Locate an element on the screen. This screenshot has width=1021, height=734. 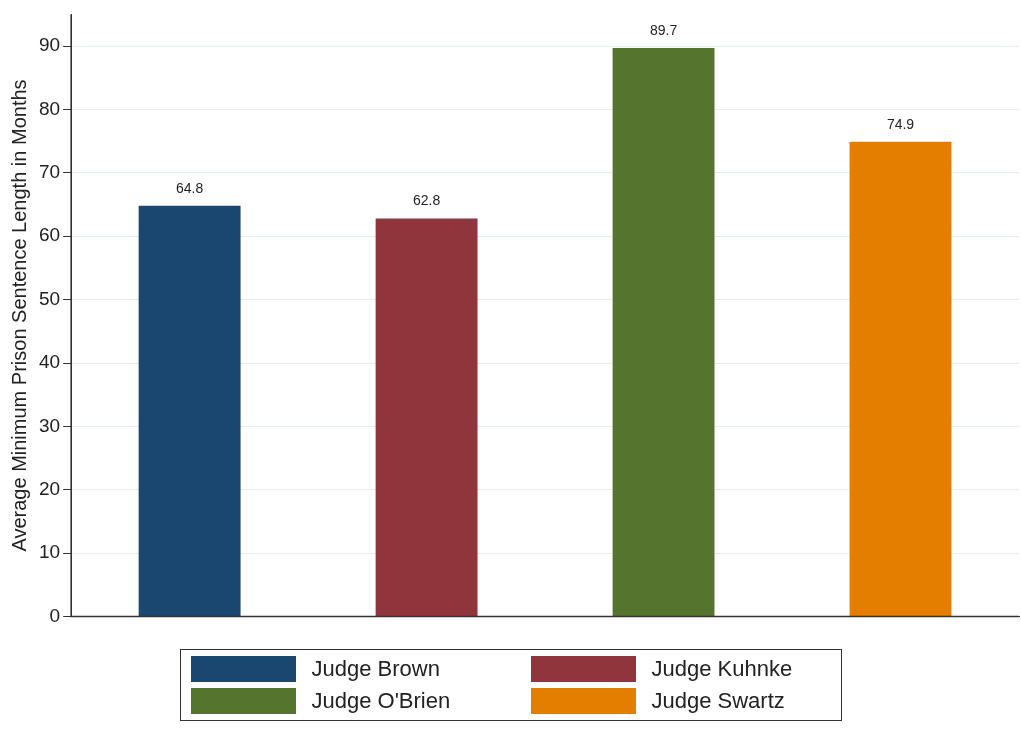
data-label: 89.7 is located at coordinates (663, 29).